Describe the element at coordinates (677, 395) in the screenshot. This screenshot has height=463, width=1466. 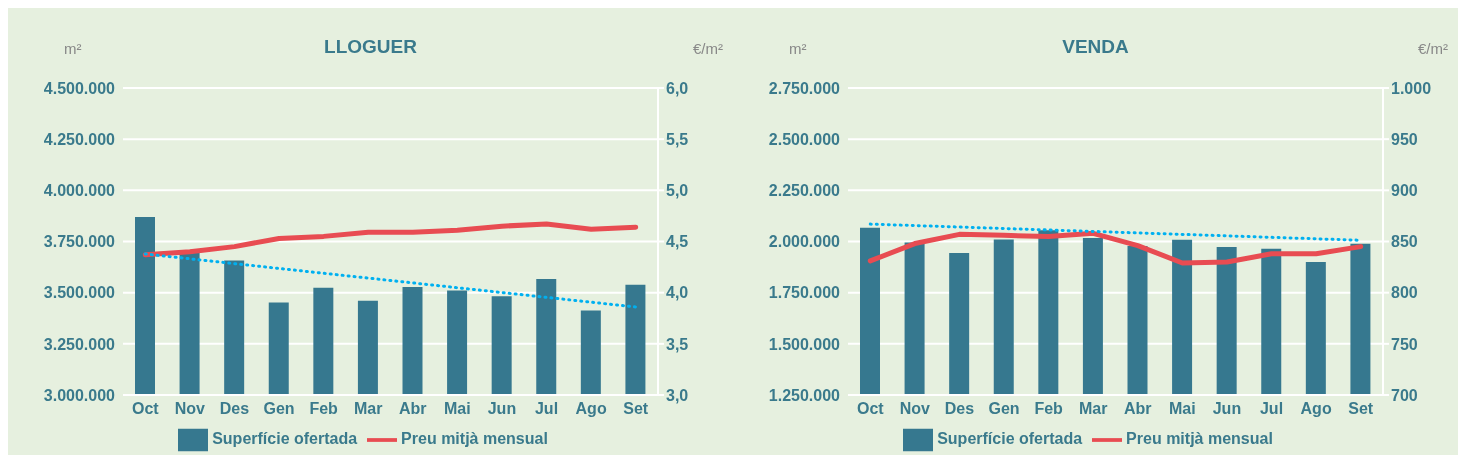
I see `y2-tick-label: 3,0` at that location.